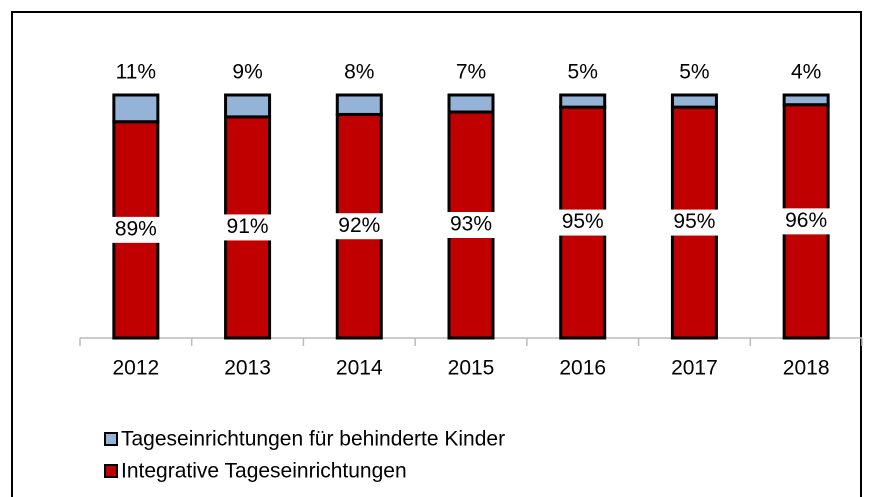  I want to click on data-label: 4%, so click(806, 72).